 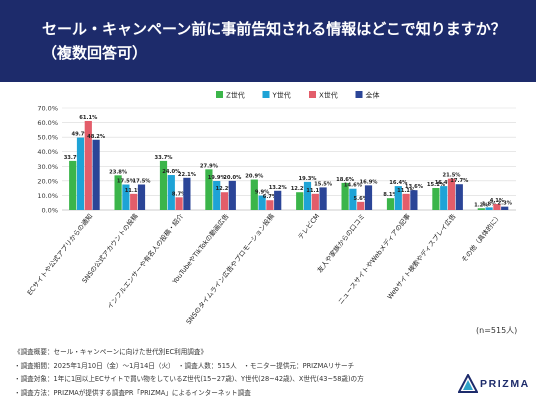 What do you see at coordinates (367, 95) in the screenshot?
I see `legend-item: 全体` at bounding box center [367, 95].